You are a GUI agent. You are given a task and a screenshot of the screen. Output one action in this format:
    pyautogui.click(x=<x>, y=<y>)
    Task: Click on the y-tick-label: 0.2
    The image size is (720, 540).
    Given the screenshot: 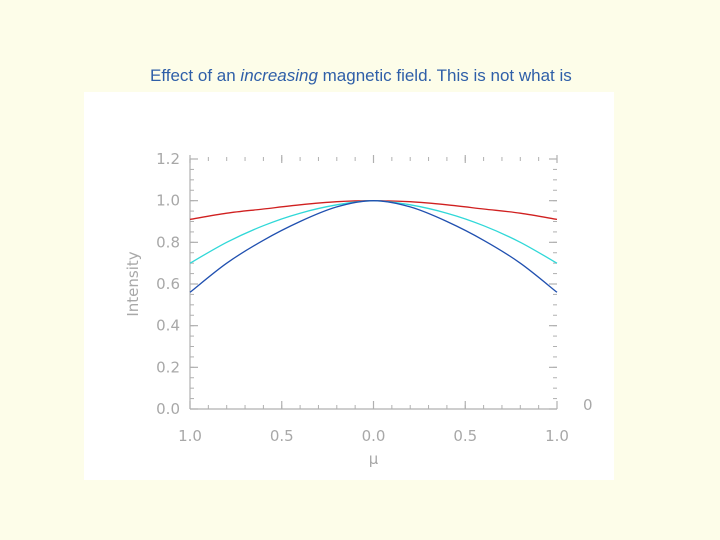 What is the action you would take?
    pyautogui.click(x=168, y=367)
    